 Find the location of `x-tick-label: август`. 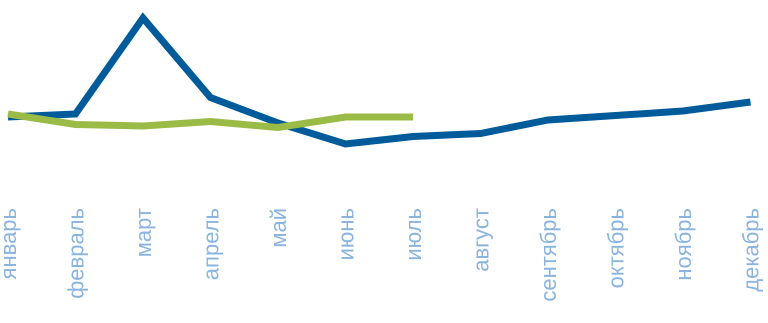

x-tick-label: август is located at coordinates (481, 240).